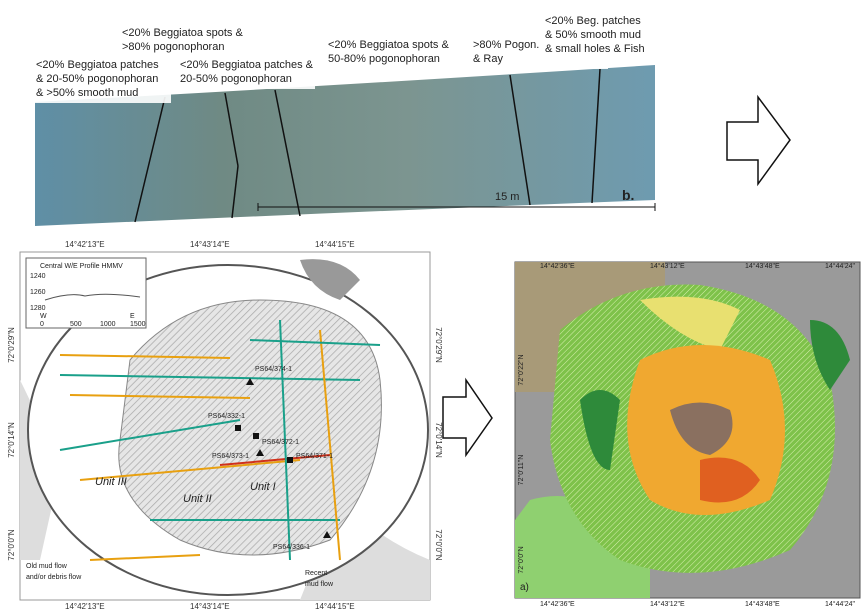 The image size is (868, 612). What do you see at coordinates (319, 584) in the screenshot?
I see `flow-note: mud flow` at bounding box center [319, 584].